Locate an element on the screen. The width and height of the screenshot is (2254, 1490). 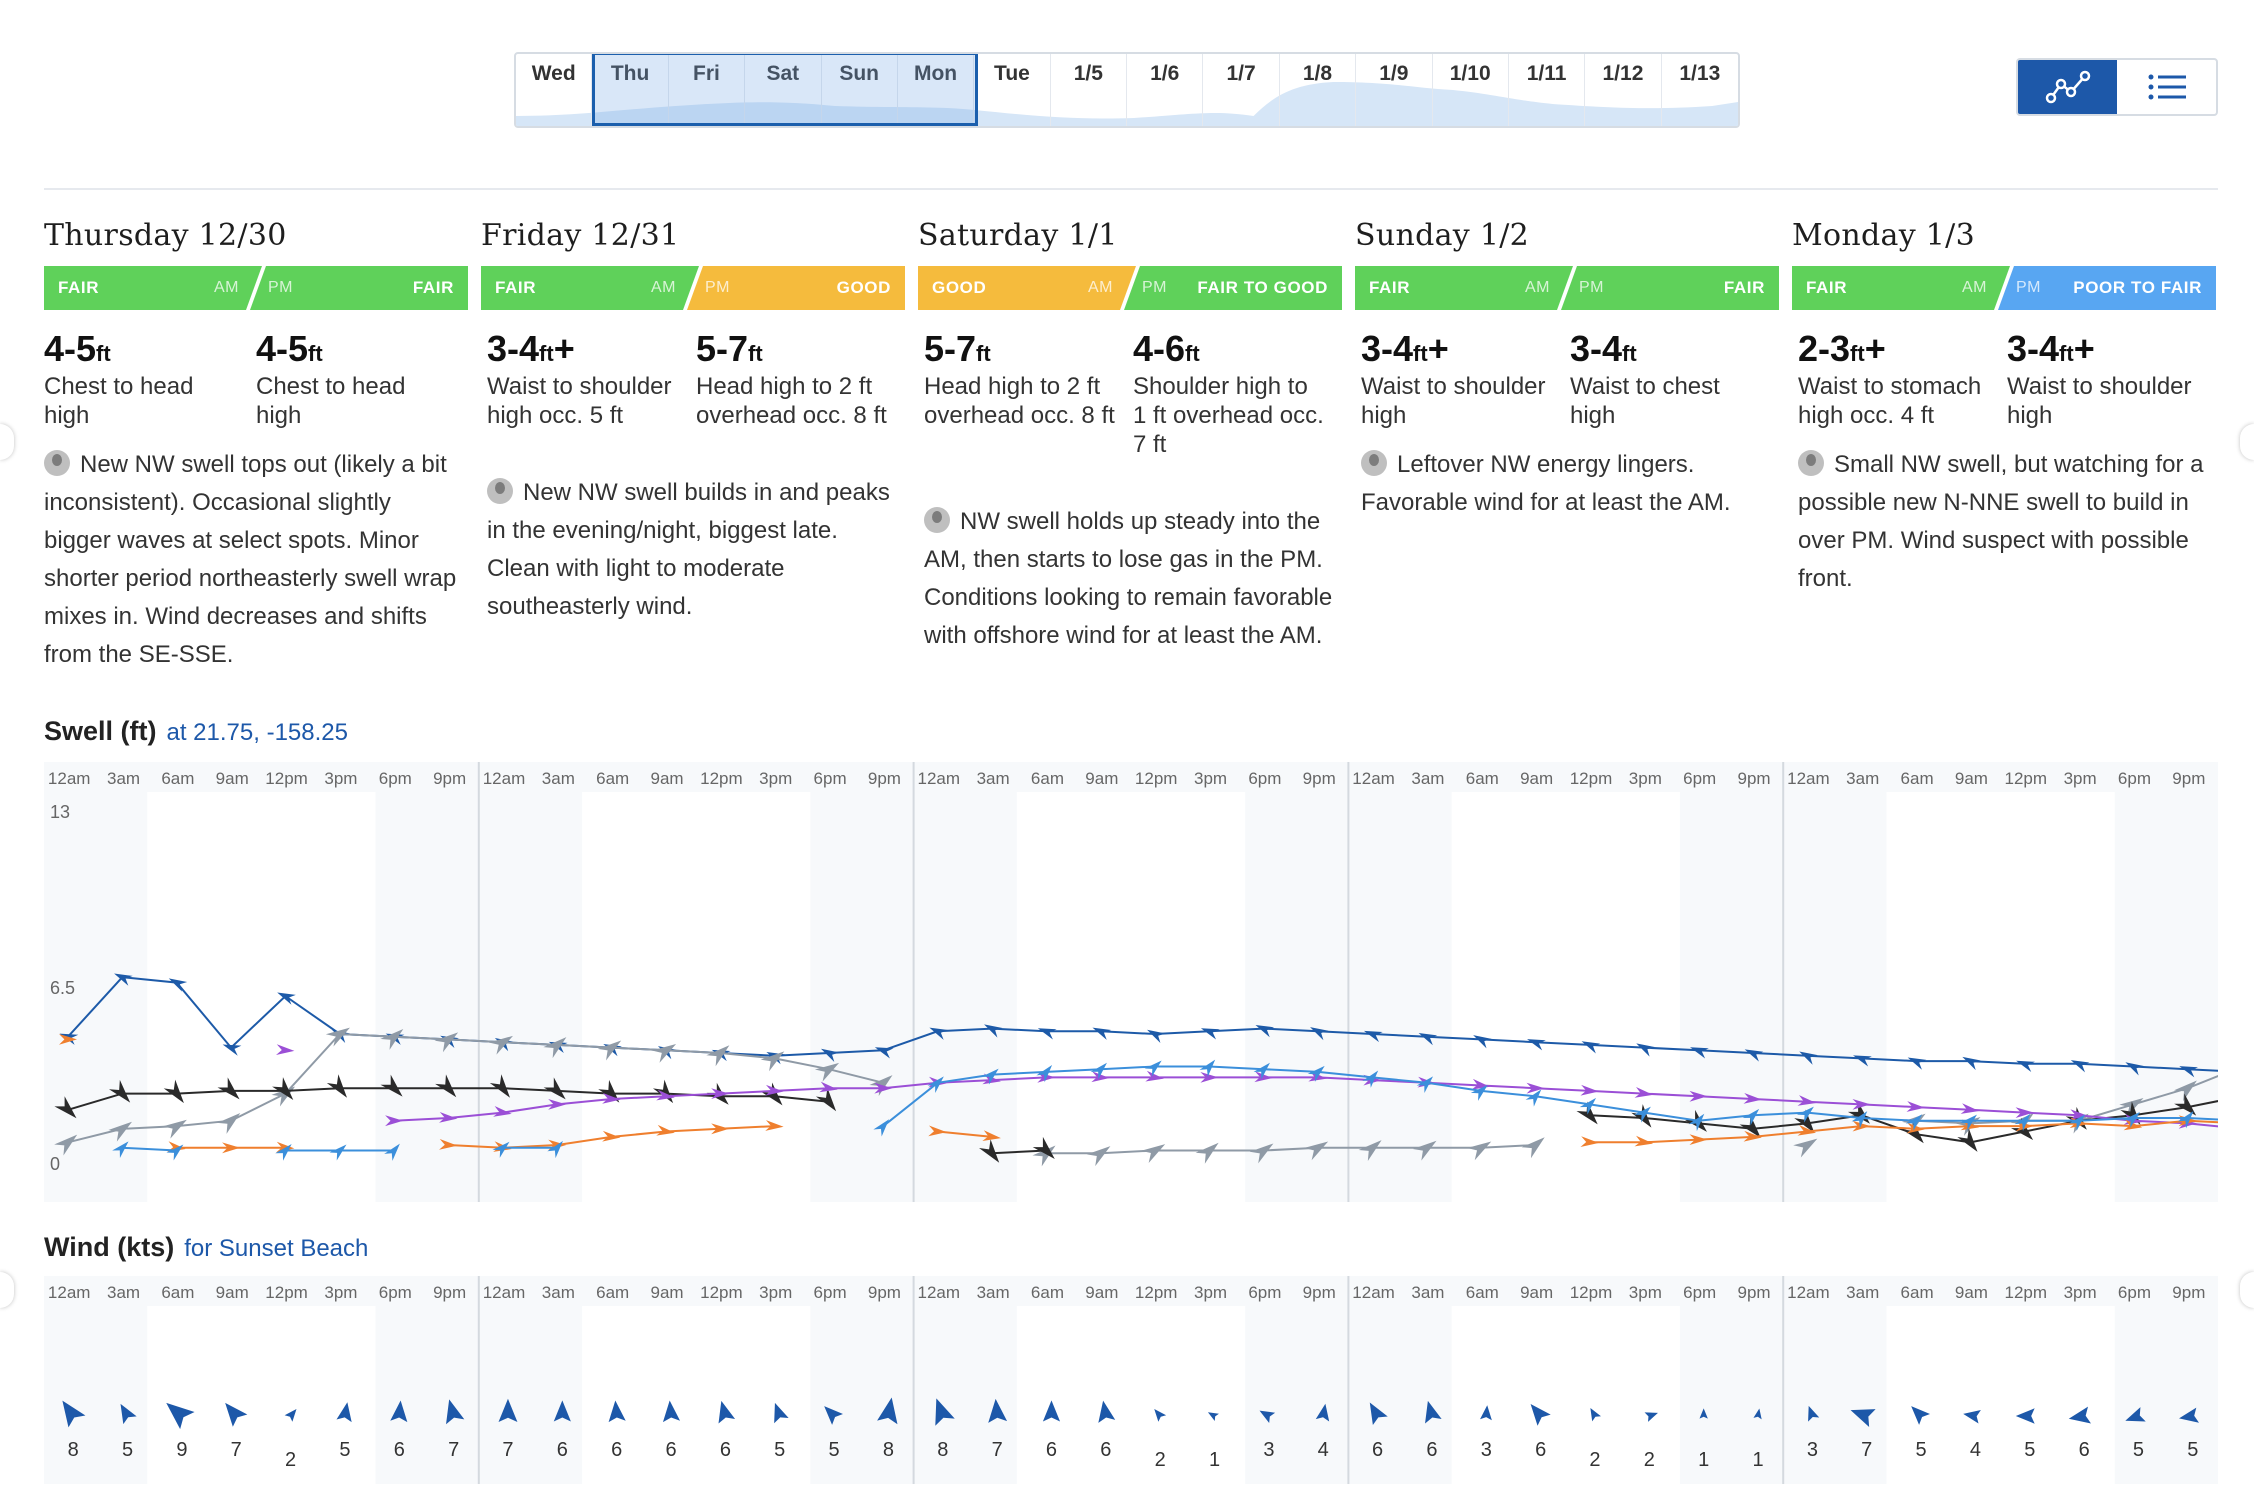
wind-title: Wind (kts) is located at coordinates (109, 1247).